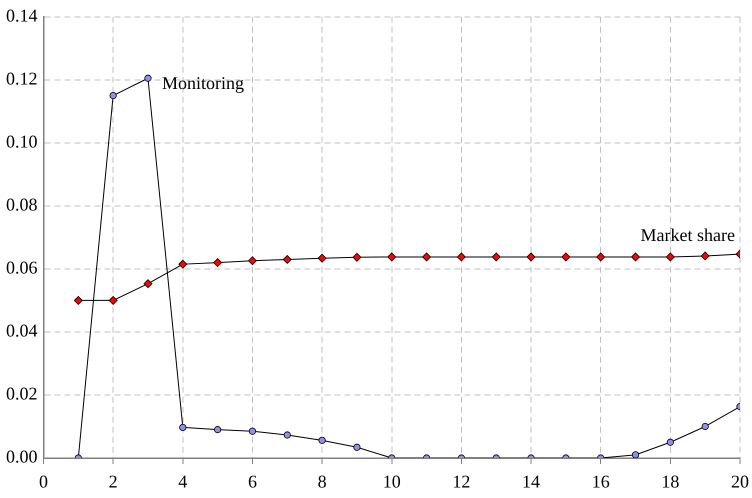 The image size is (752, 498). What do you see at coordinates (670, 482) in the screenshot?
I see `x-tick-label: 18` at bounding box center [670, 482].